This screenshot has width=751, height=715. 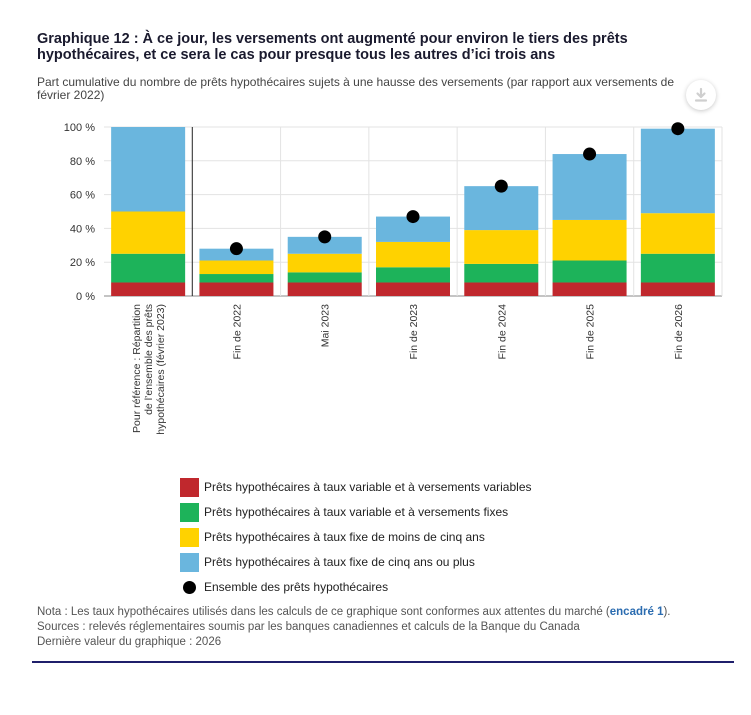 I want to click on x-category-label-line: de l’ensemble des prêts, so click(x=149, y=359).